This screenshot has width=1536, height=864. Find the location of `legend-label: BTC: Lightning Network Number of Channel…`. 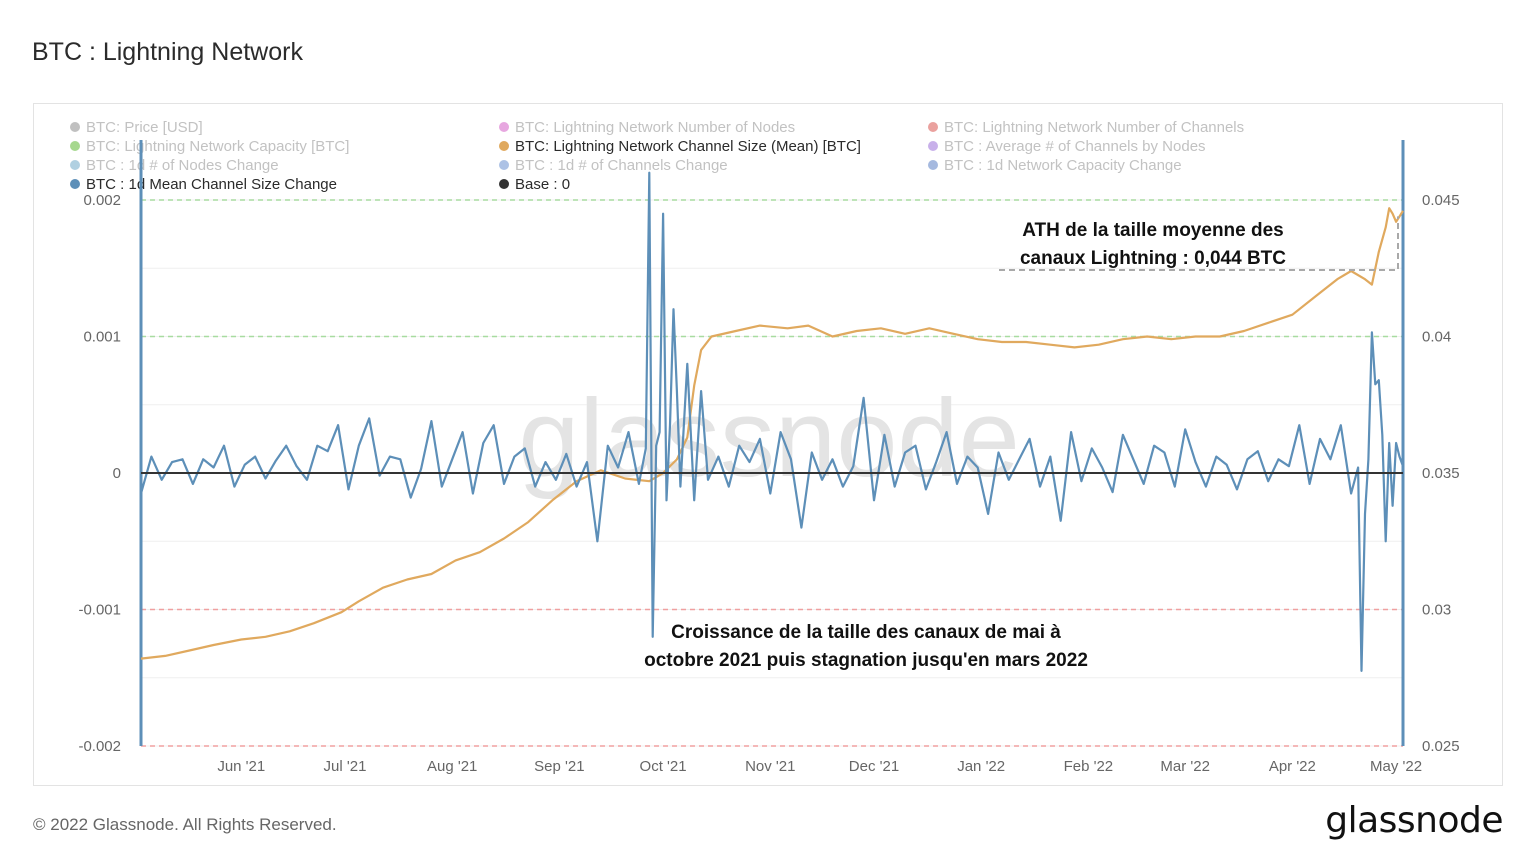

legend-label: BTC: Lightning Network Number of Channel… is located at coordinates (1094, 127).